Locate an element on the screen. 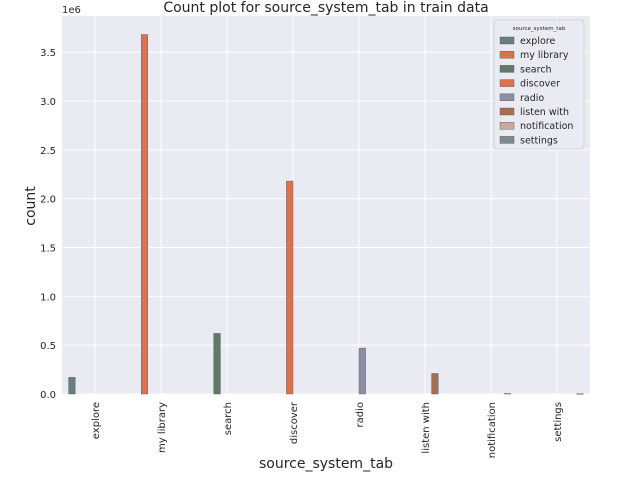 The width and height of the screenshot is (634, 484). bar-discover is located at coordinates (289, 287).